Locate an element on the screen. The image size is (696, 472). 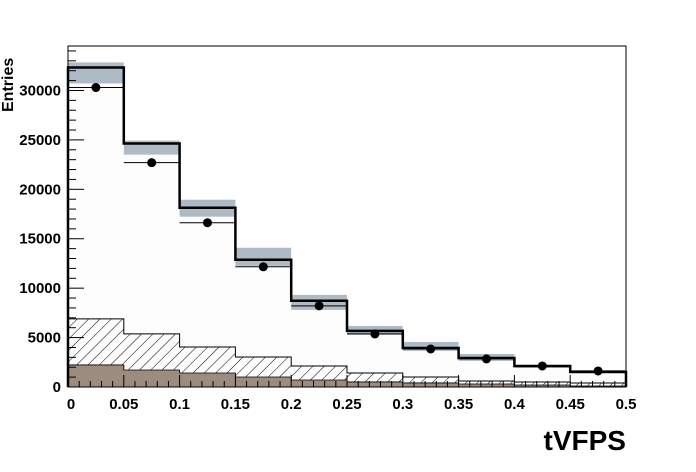
x-tick-label: 0.3 is located at coordinates (402, 404).